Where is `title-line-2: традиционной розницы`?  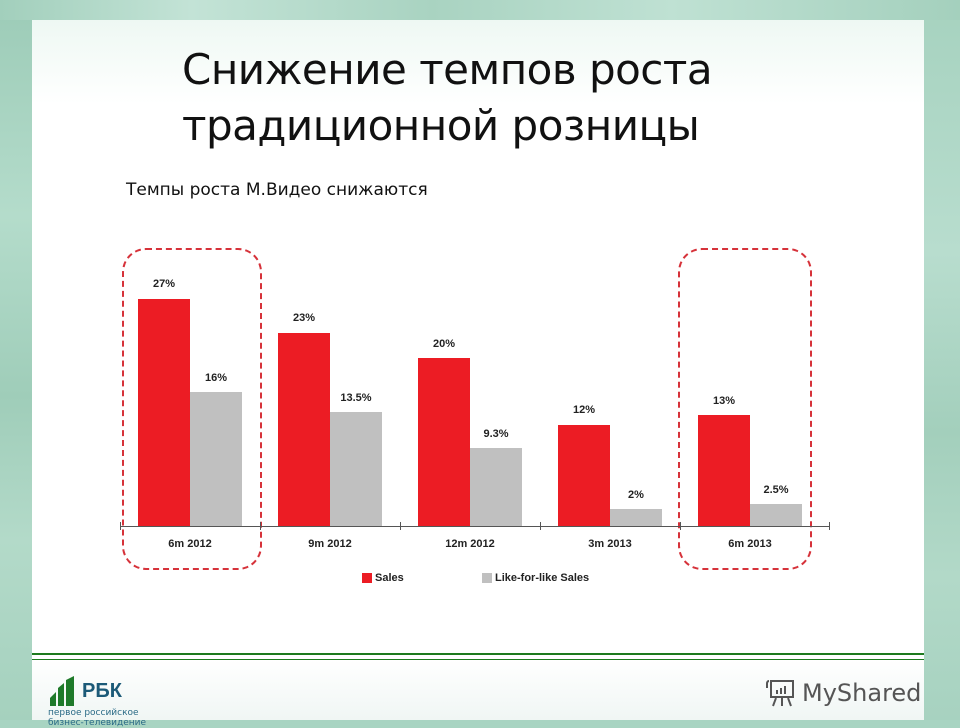 title-line-2: традиционной розницы is located at coordinates (441, 125).